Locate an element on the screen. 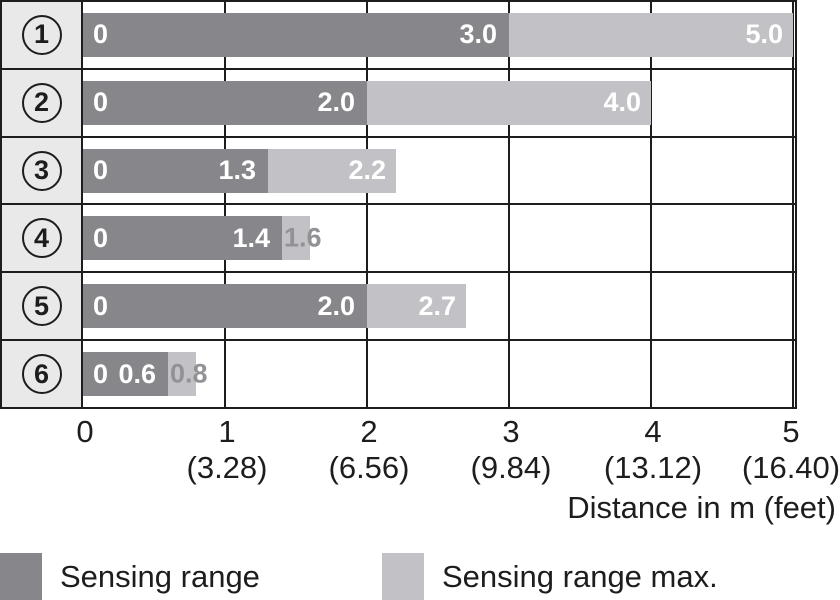 This screenshot has width=840, height=600. sensing-range-max-value: 1.6 is located at coordinates (303, 237).